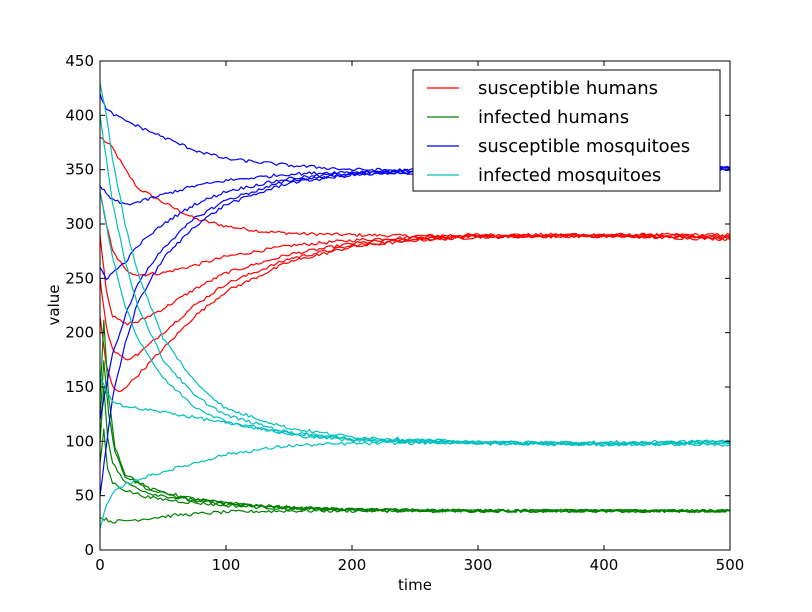  Describe the element at coordinates (553, 117) in the screenshot. I see `legend-label: infected humans` at that location.